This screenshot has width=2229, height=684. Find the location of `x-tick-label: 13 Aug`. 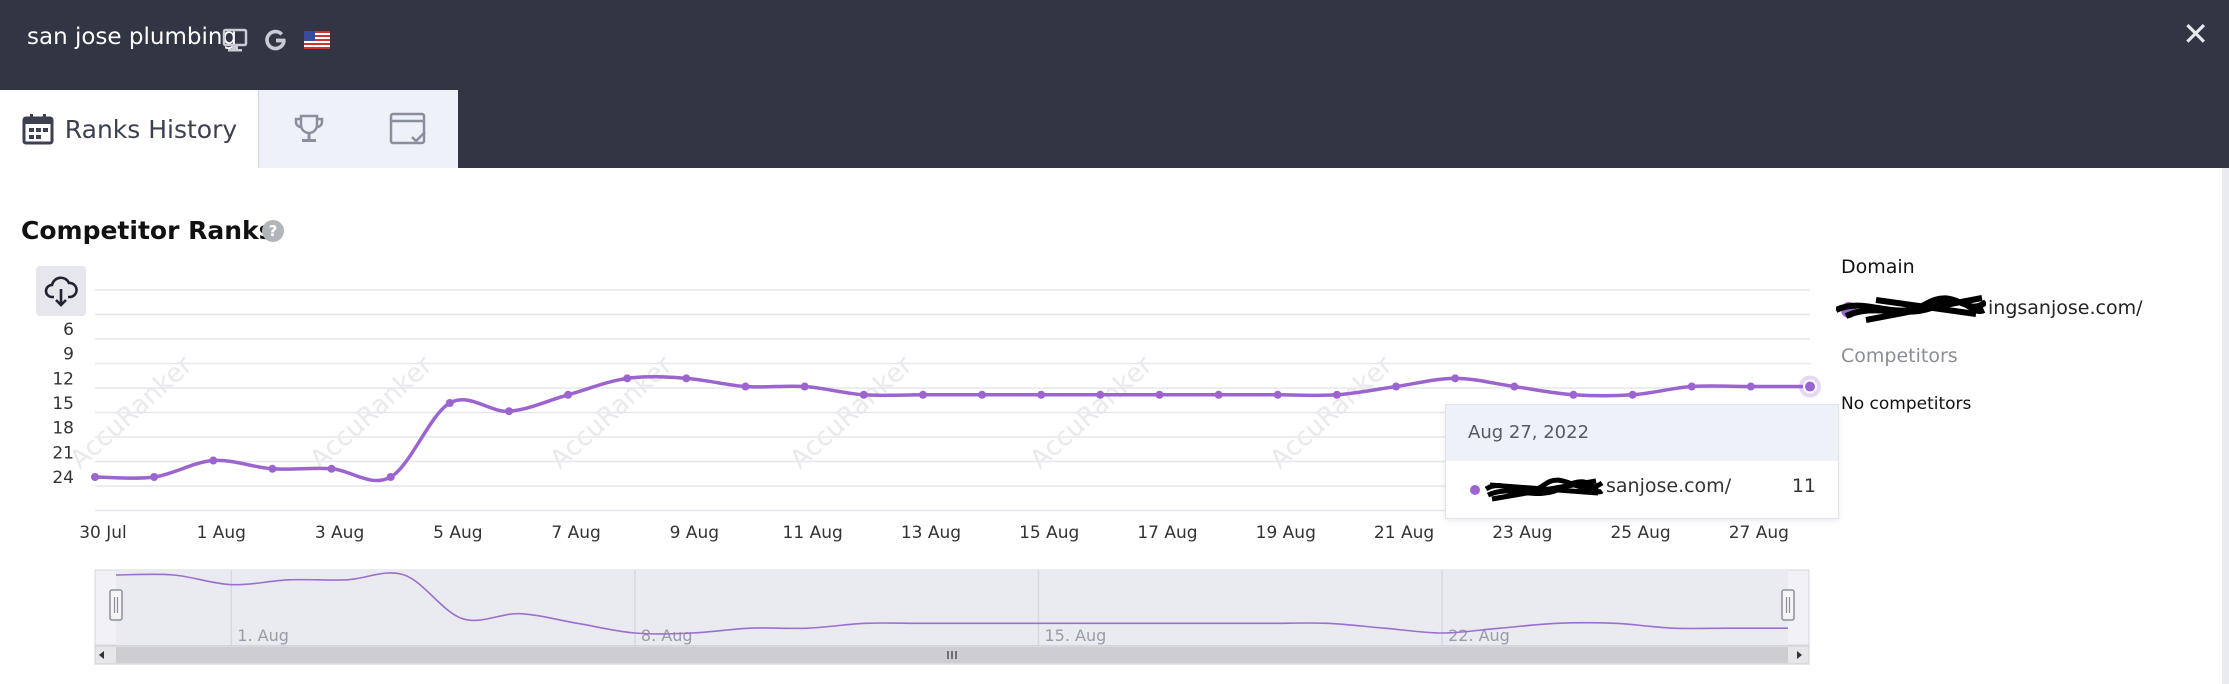

x-tick-label: 13 Aug is located at coordinates (931, 533).